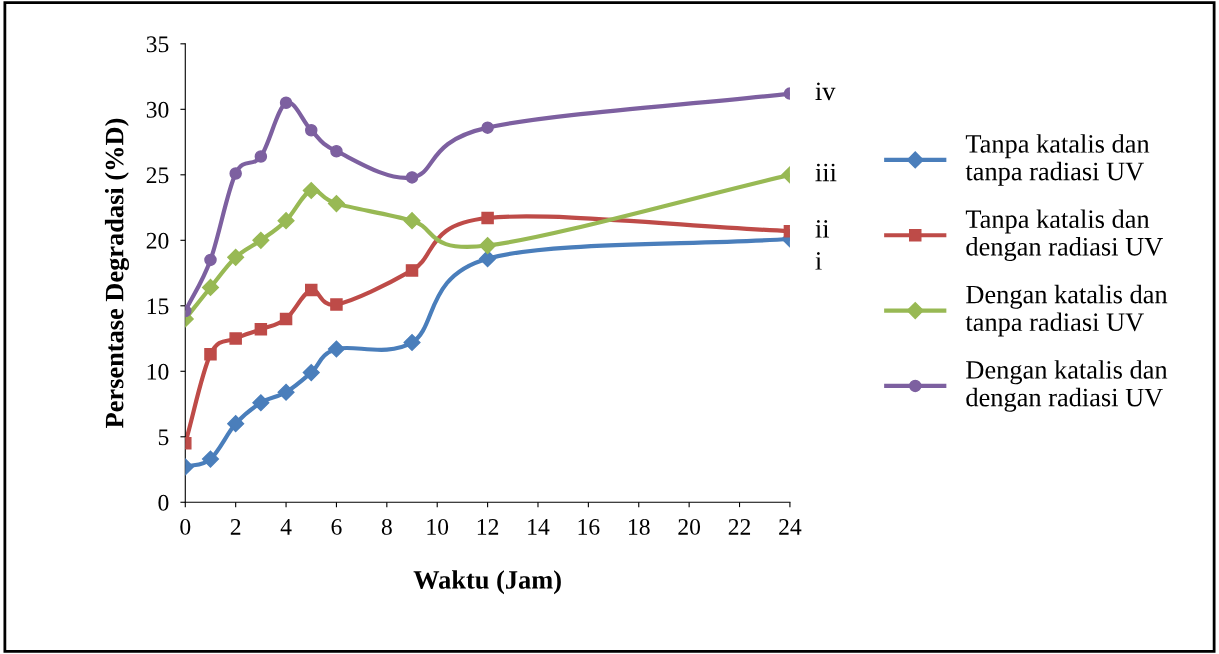 The height and width of the screenshot is (654, 1219). Describe the element at coordinates (163, 502) in the screenshot. I see `y-tick-label: 0` at that location.